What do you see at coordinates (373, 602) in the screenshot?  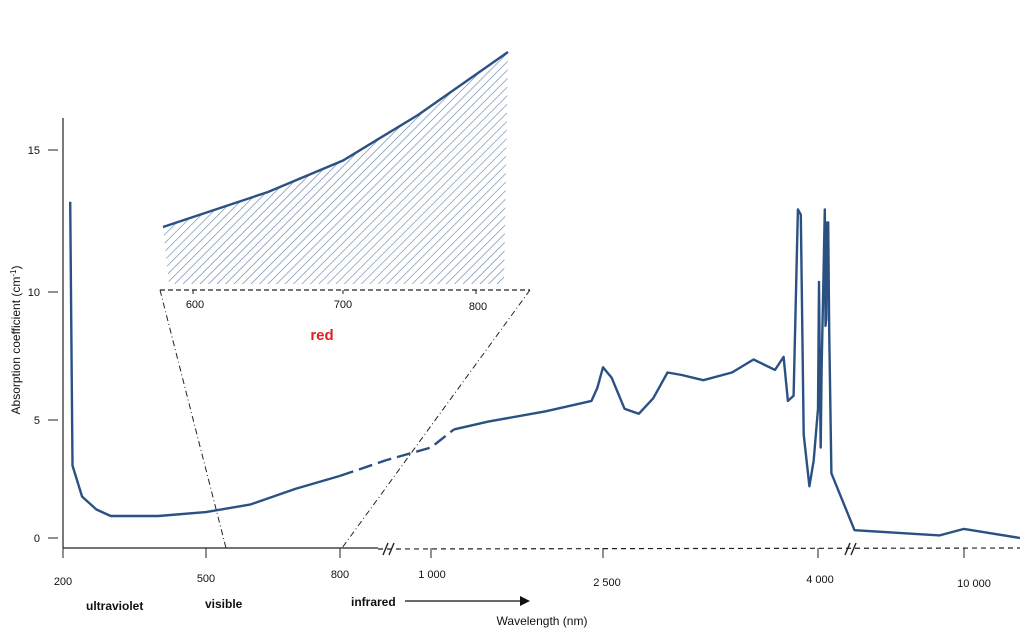 I see `region-label-infrared: infrared` at bounding box center [373, 602].